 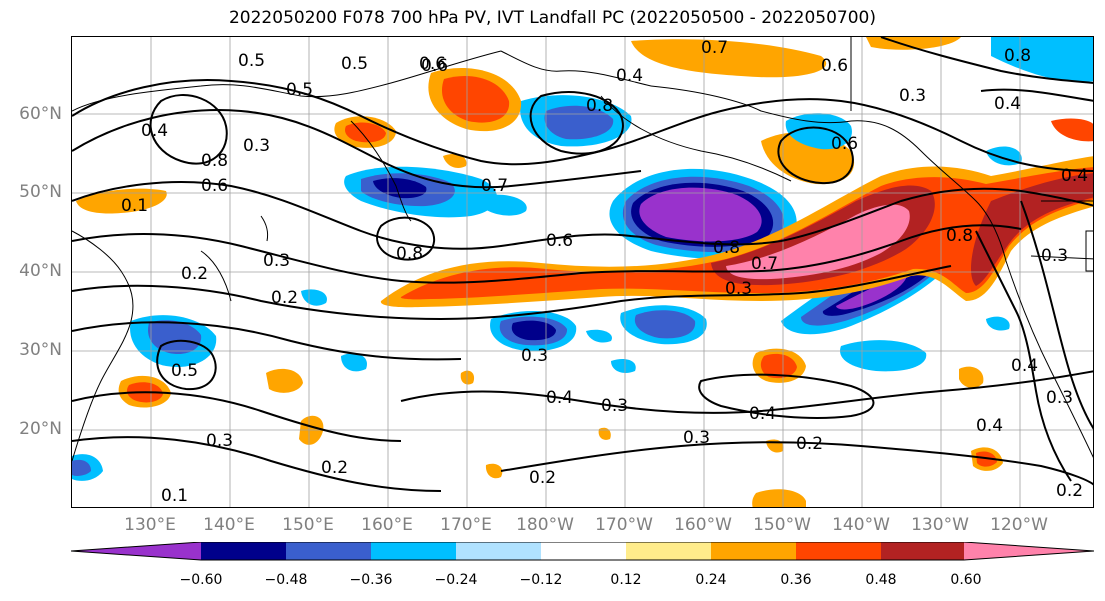 I want to click on lon-label-170e: 170°E, so click(x=466, y=525).